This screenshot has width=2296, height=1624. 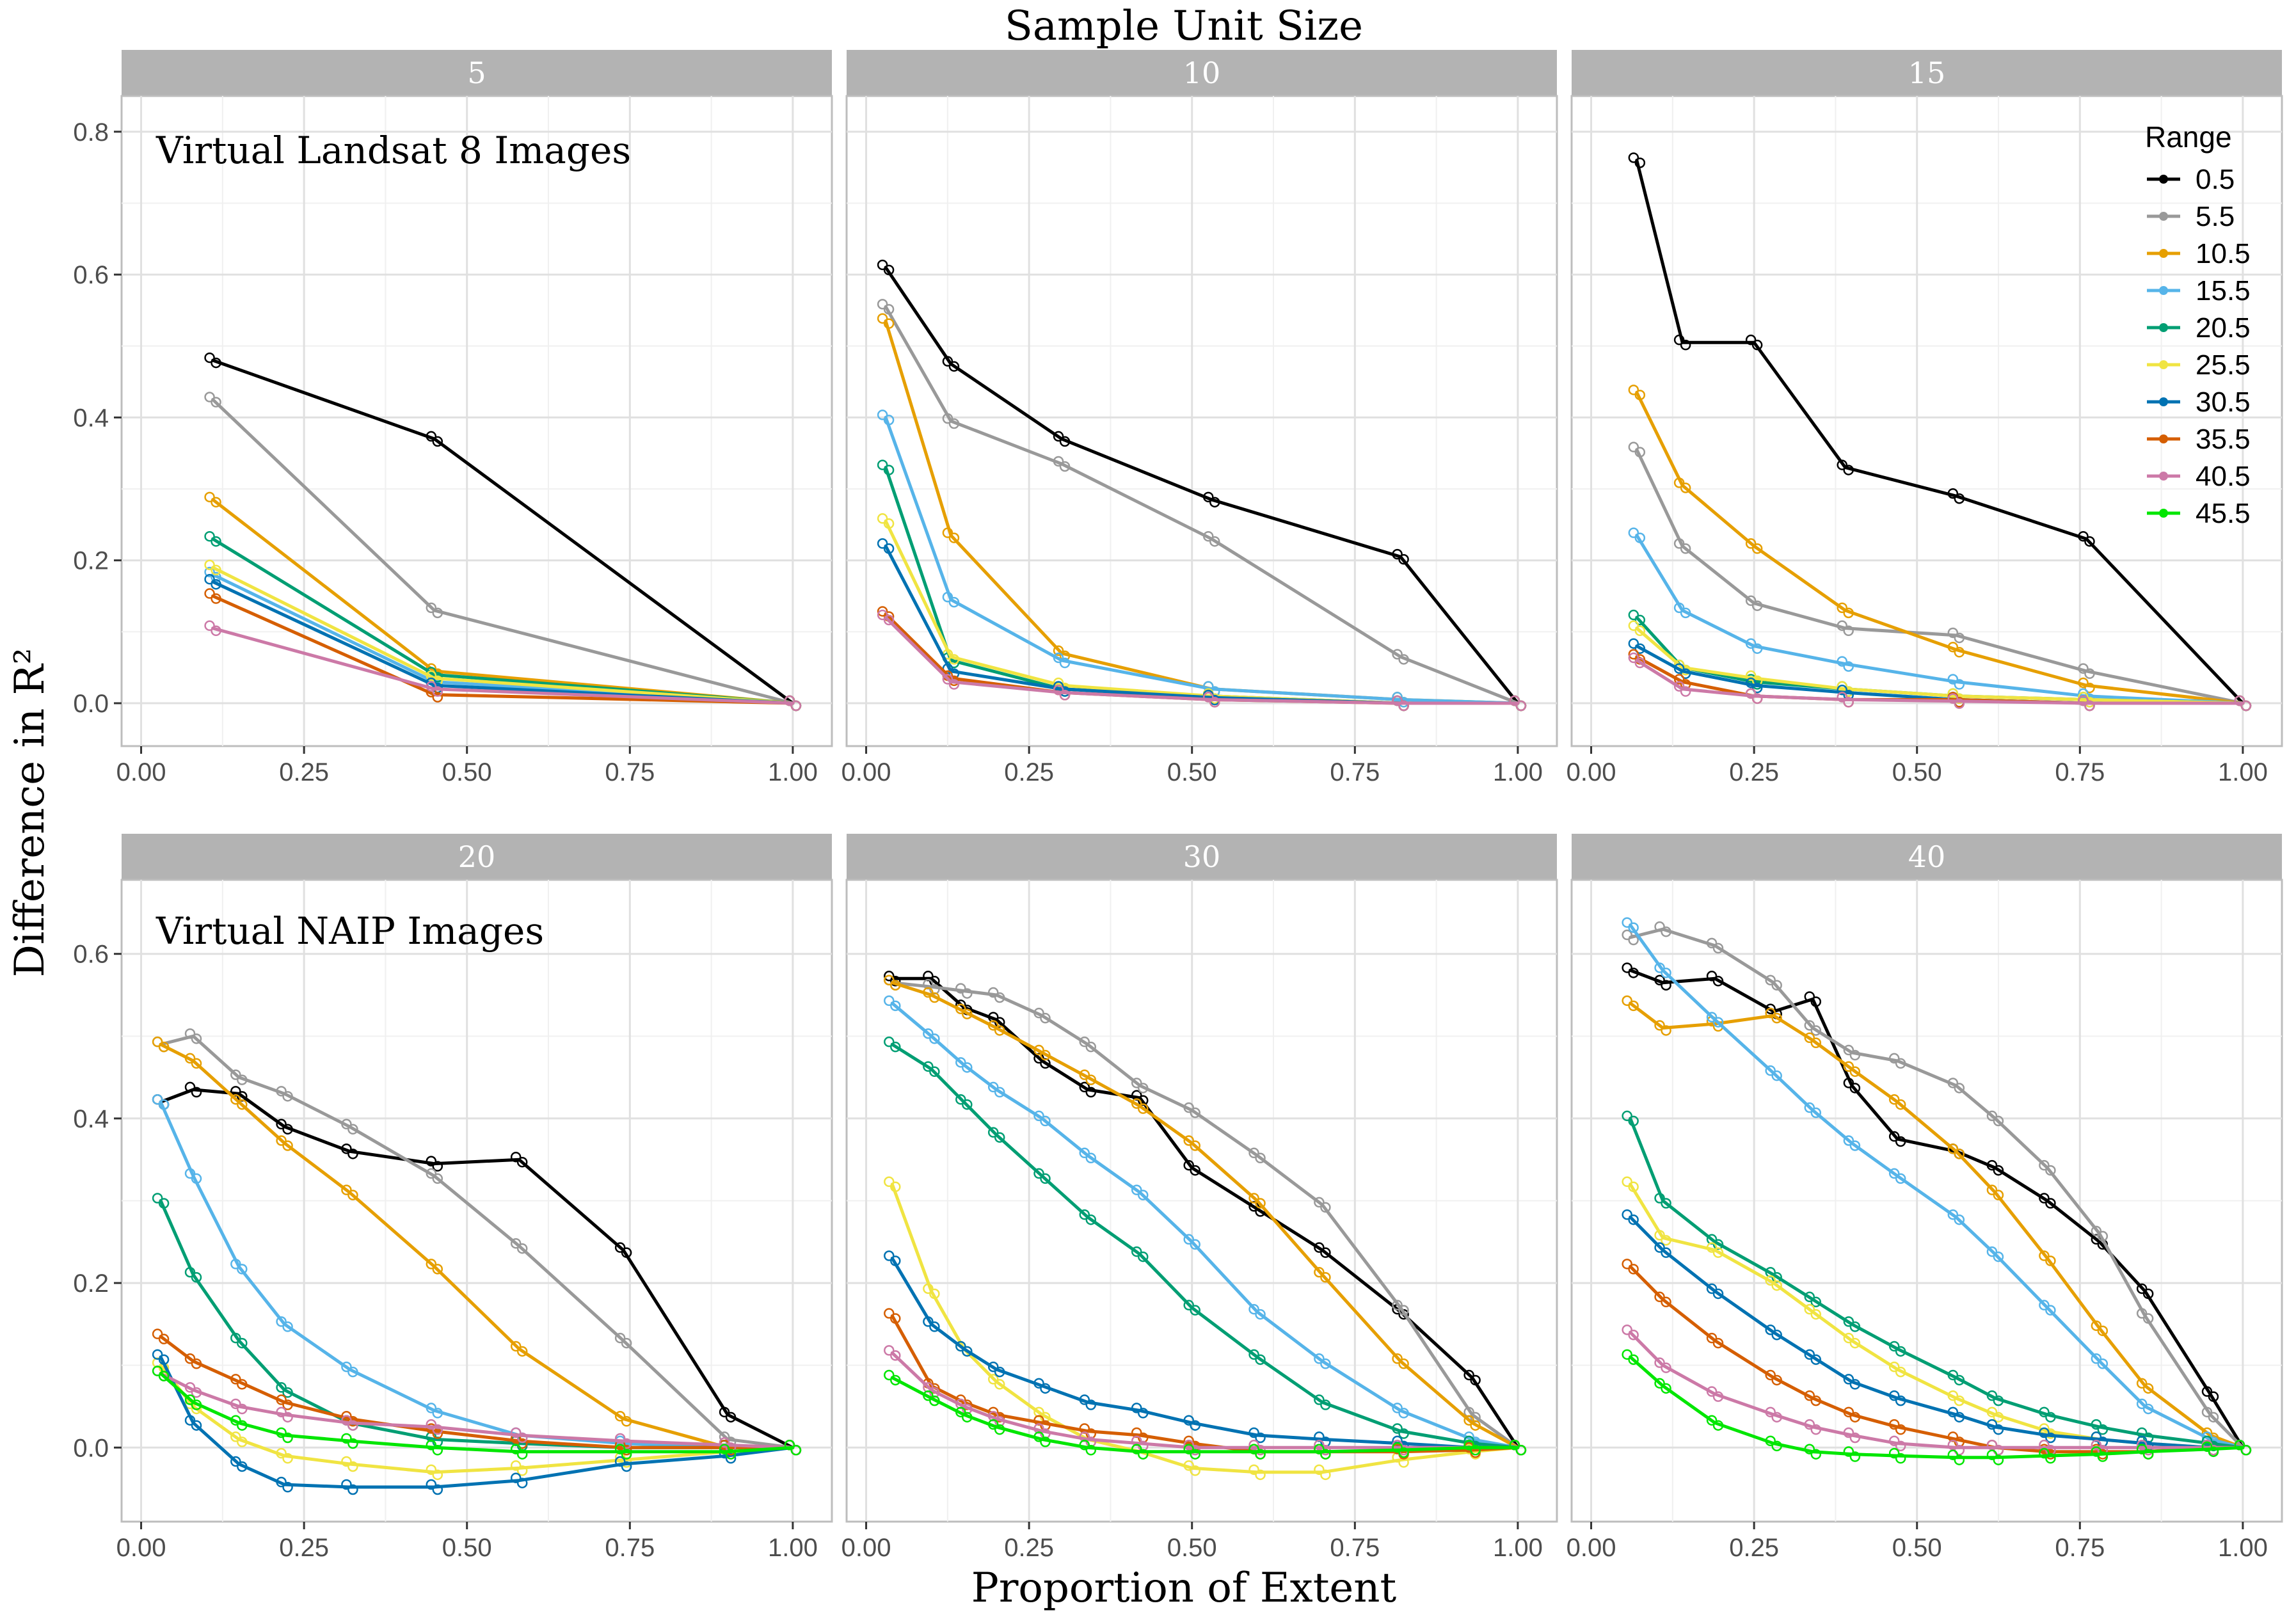 What do you see at coordinates (1202, 73) in the screenshot?
I see `strip-label: 10` at bounding box center [1202, 73].